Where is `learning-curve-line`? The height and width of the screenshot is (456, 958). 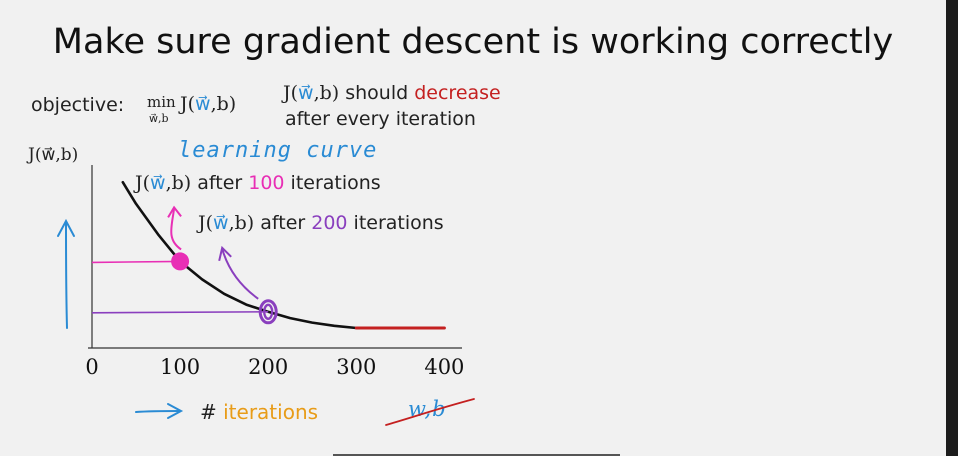 learning-curve-line is located at coordinates (239, 255).